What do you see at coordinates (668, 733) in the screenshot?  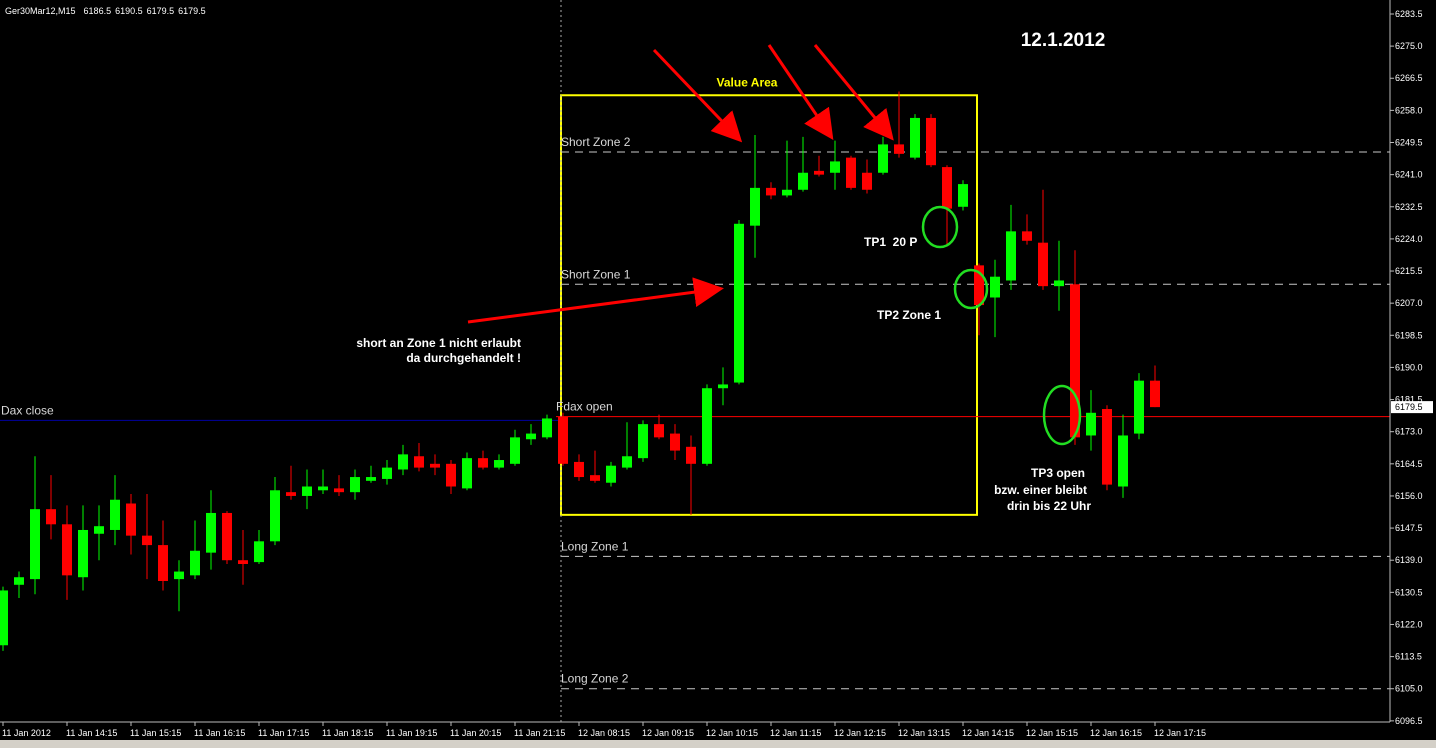 I see `x-tick-label: 12 Jan 09:15` at bounding box center [668, 733].